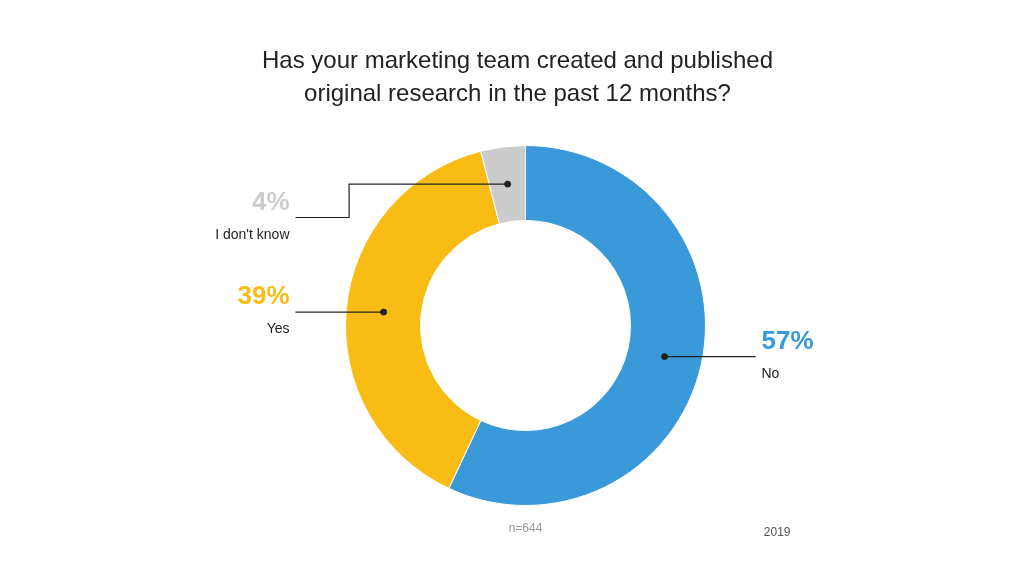 This screenshot has width=1024, height=576. Describe the element at coordinates (517, 76) in the screenshot. I see `chart-title: Has your marketing team created and published original research in the past 12 months?` at that location.